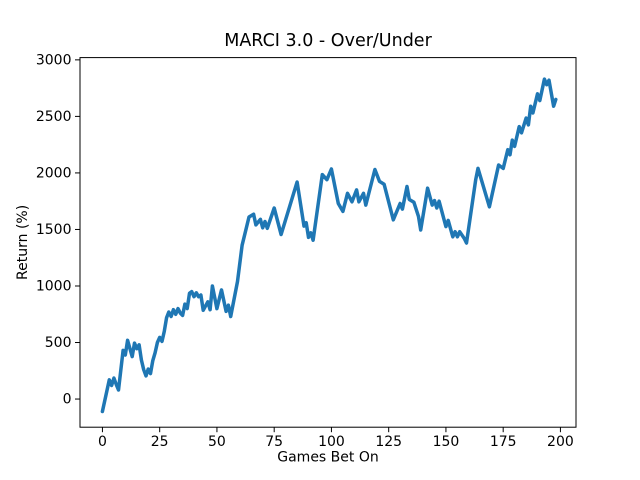 The width and height of the screenshot is (640, 480). What do you see at coordinates (560, 442) in the screenshot?
I see `x-tick-label: 200` at bounding box center [560, 442].